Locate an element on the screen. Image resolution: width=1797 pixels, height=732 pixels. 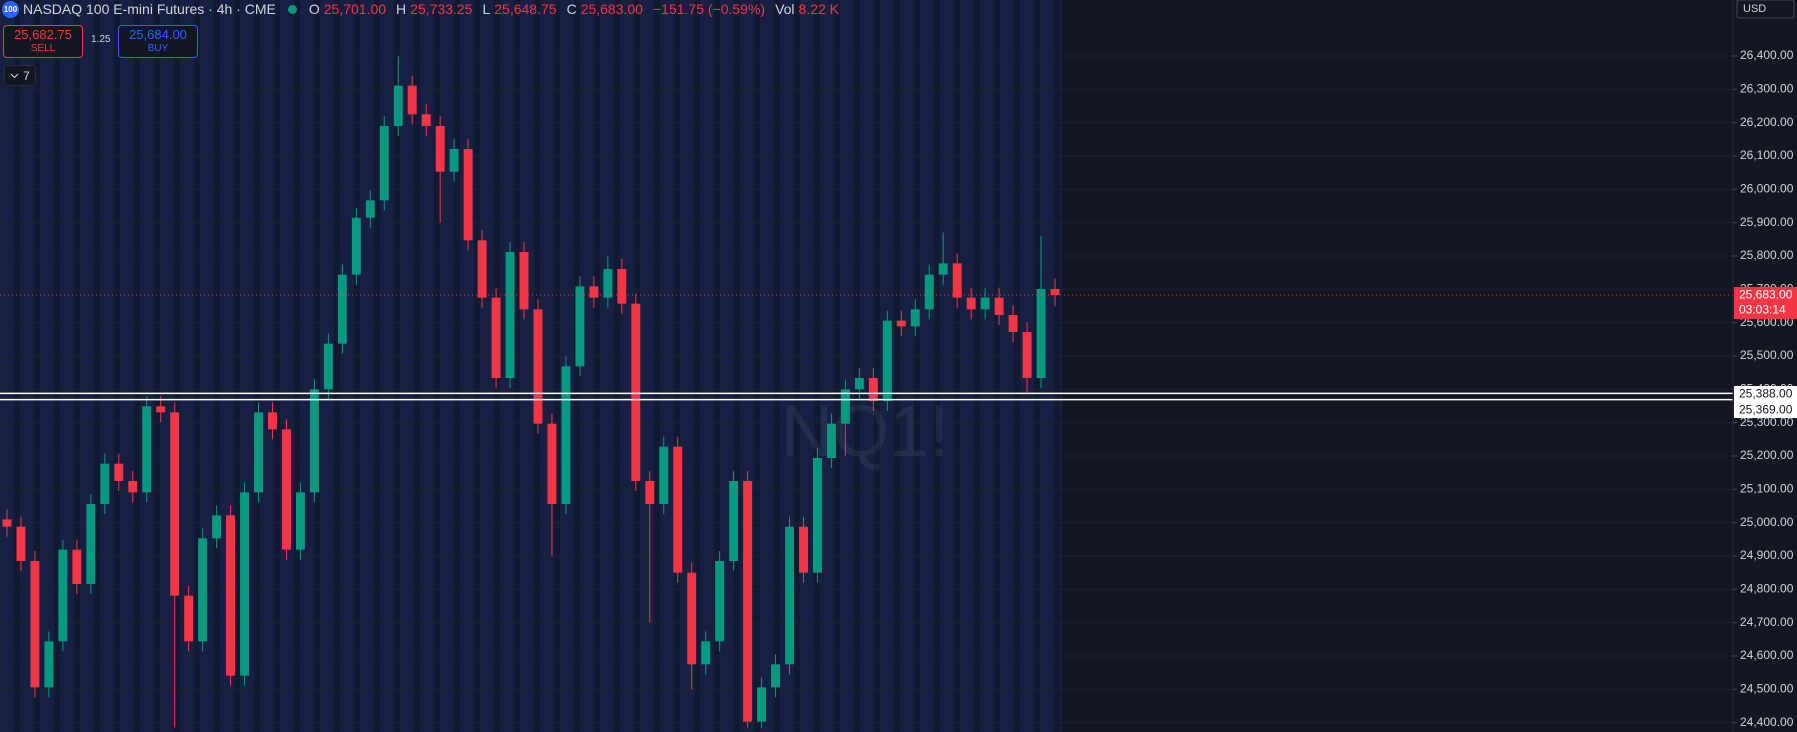
ohlc-key: L is located at coordinates (486, 9).